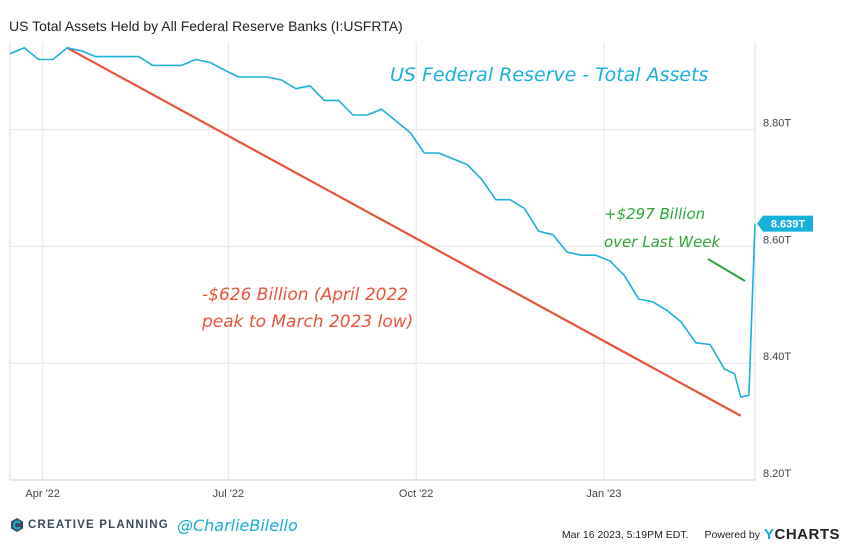 The image size is (850, 547). I want to click on decline-annotation-line2: peak to March 2023 low), so click(307, 322).